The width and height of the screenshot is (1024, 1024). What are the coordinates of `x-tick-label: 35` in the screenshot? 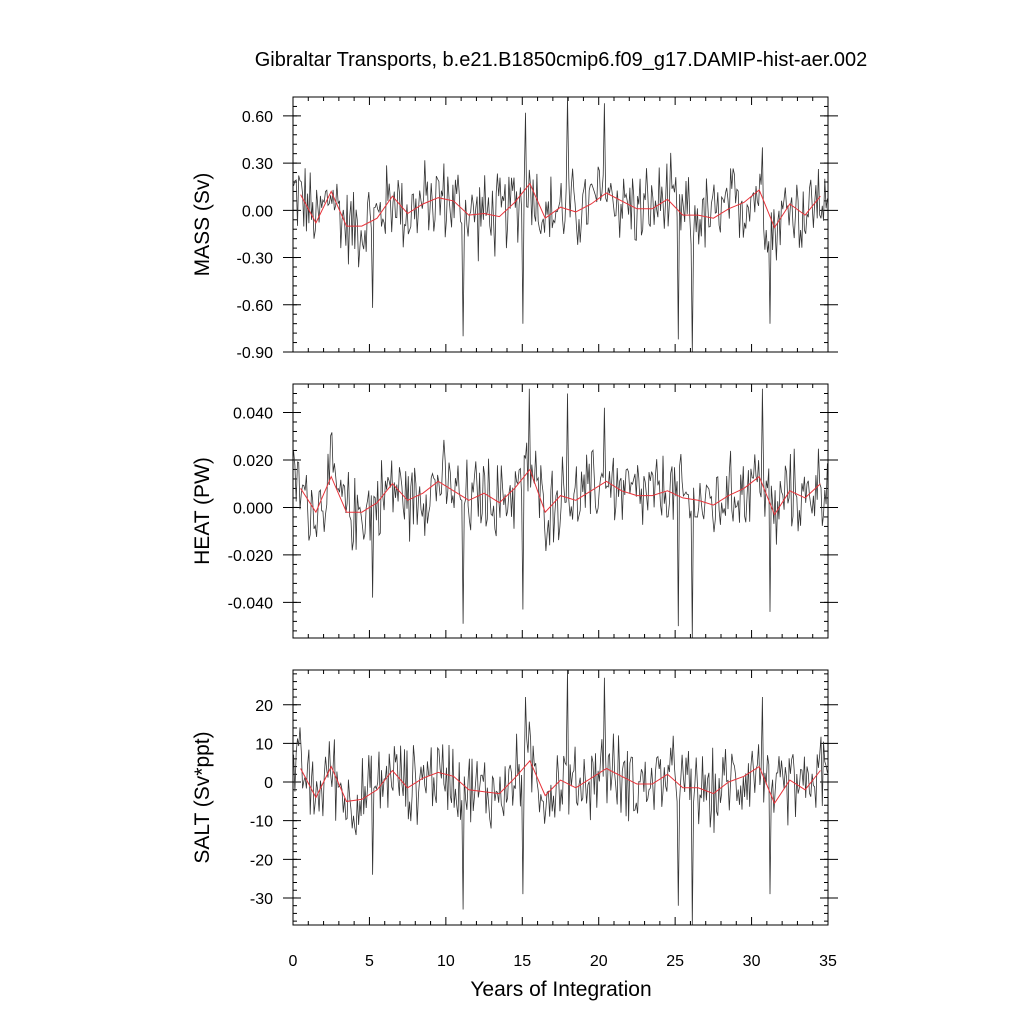 It's located at (828, 961).